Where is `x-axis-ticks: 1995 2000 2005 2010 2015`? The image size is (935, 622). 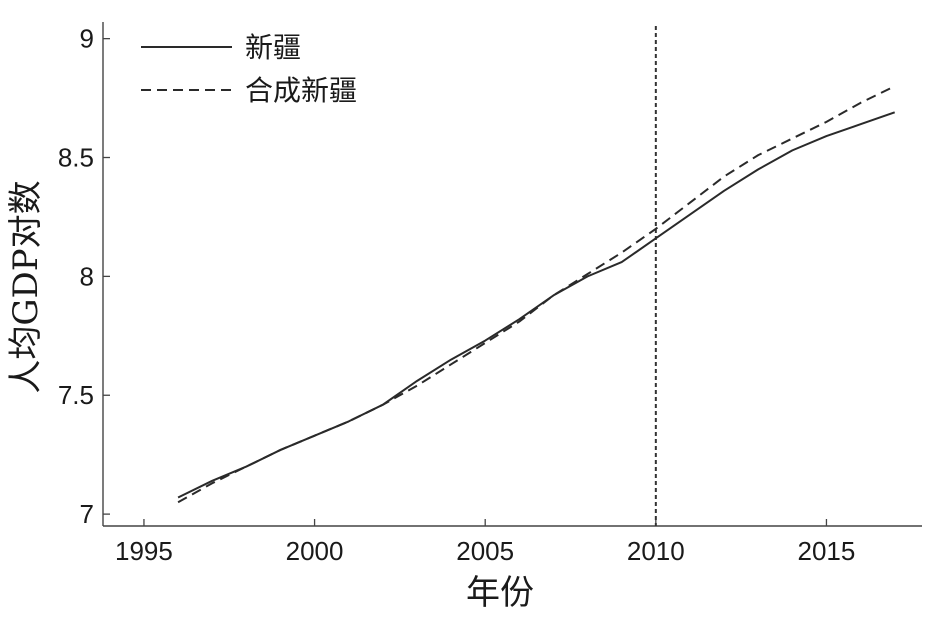
x-axis-ticks: 1995 2000 2005 2010 2015 is located at coordinates (485, 542).